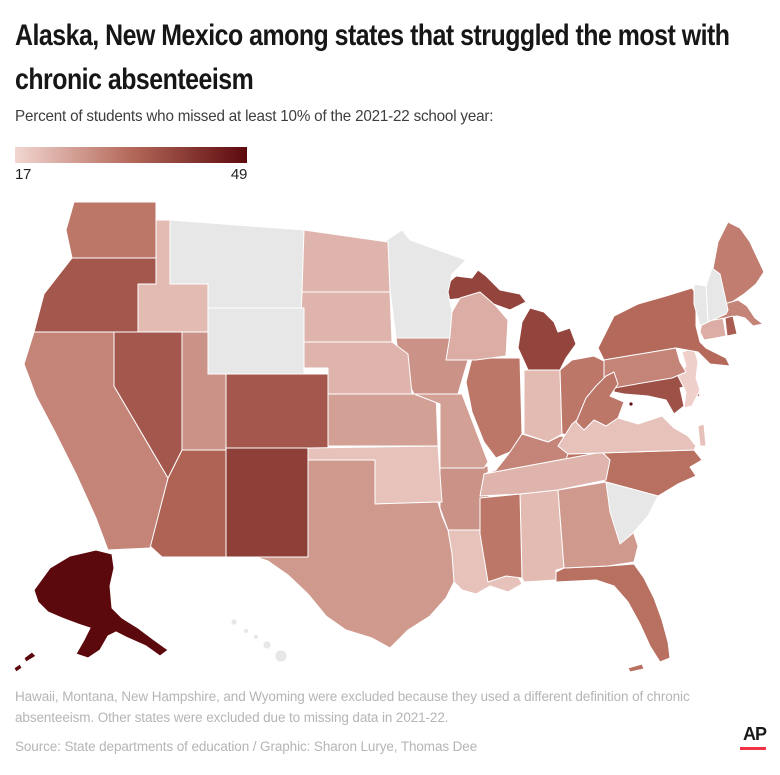 The image size is (780, 775). I want to click on state-tx, so click(355, 554).